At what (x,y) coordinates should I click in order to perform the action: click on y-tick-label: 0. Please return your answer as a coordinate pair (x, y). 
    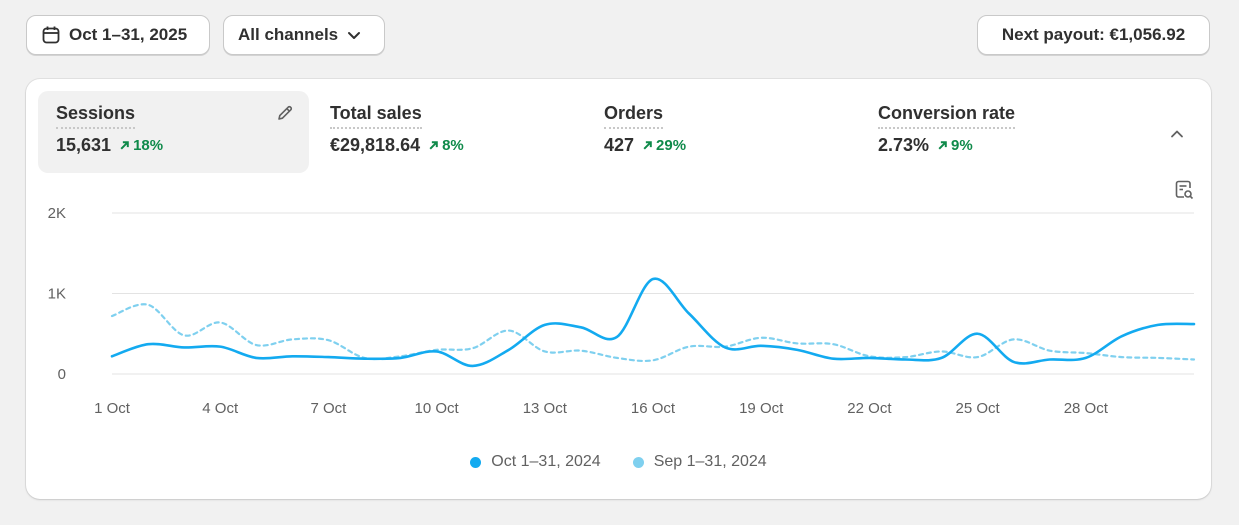
    Looking at the image, I should click on (62, 374).